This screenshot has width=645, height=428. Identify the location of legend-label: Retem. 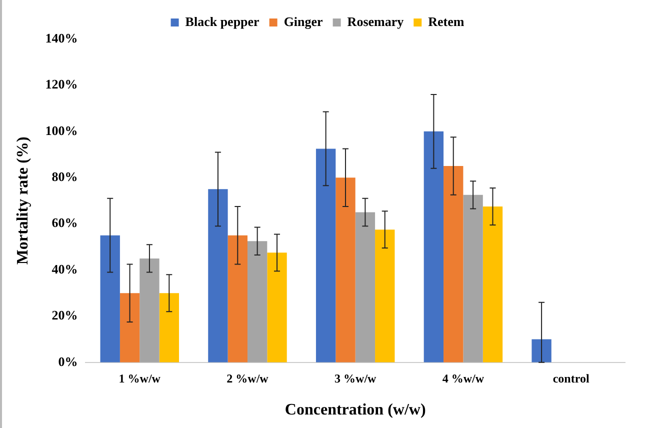
(446, 21).